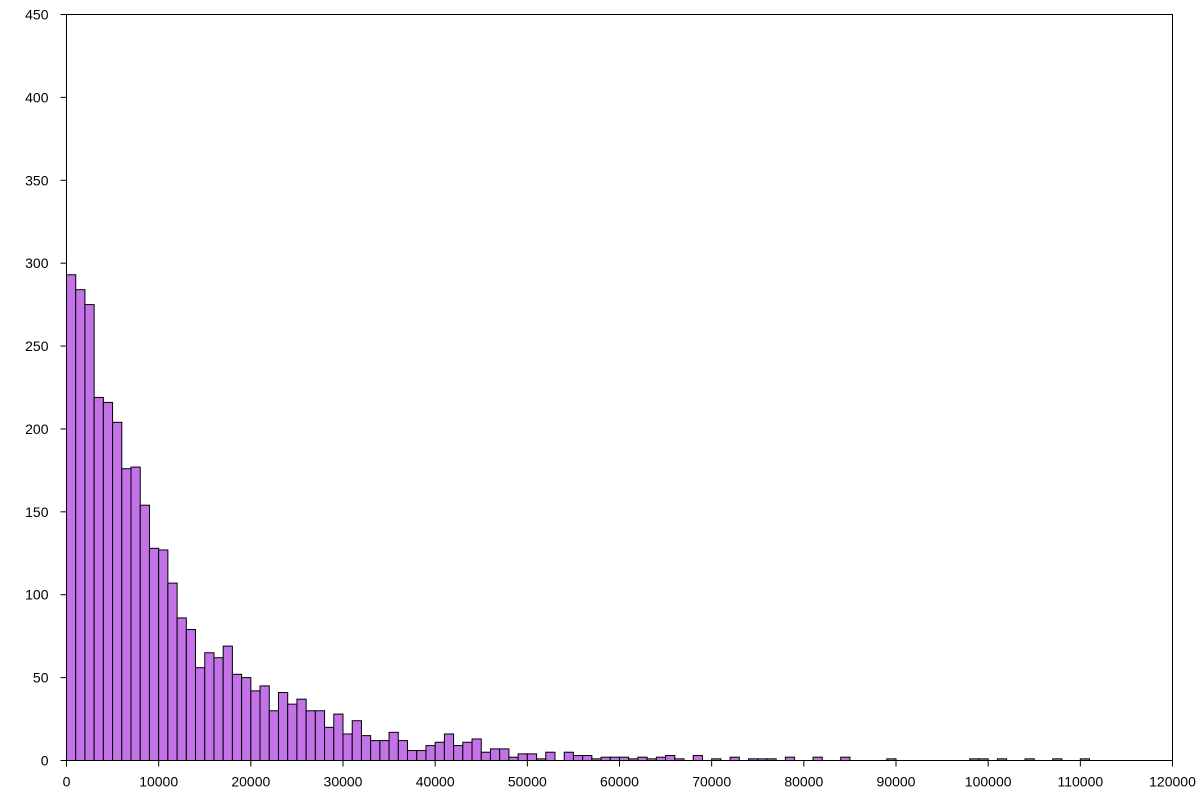 The image size is (1200, 800). What do you see at coordinates (37, 180) in the screenshot?
I see `y-tick-label: 350` at bounding box center [37, 180].